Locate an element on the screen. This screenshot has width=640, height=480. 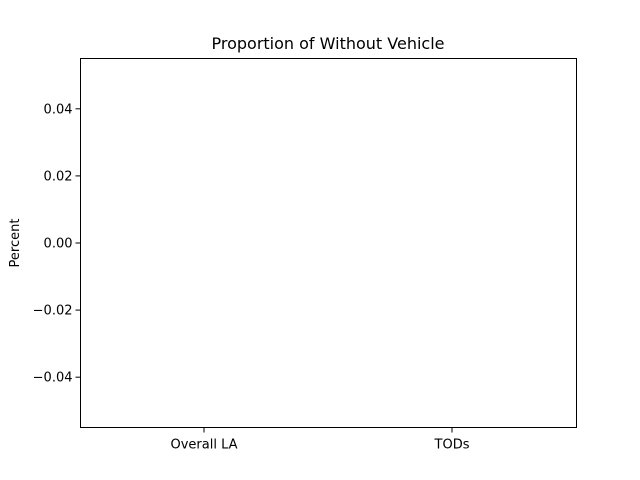
x-tick-label-overall-la: Overall LA is located at coordinates (203, 445).